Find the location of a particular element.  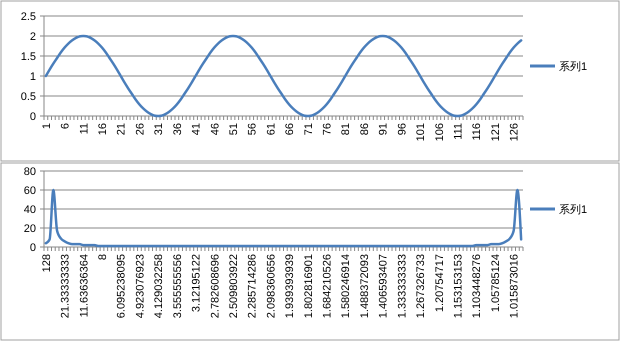

x-tick-label: 106 is located at coordinates (440, 132).